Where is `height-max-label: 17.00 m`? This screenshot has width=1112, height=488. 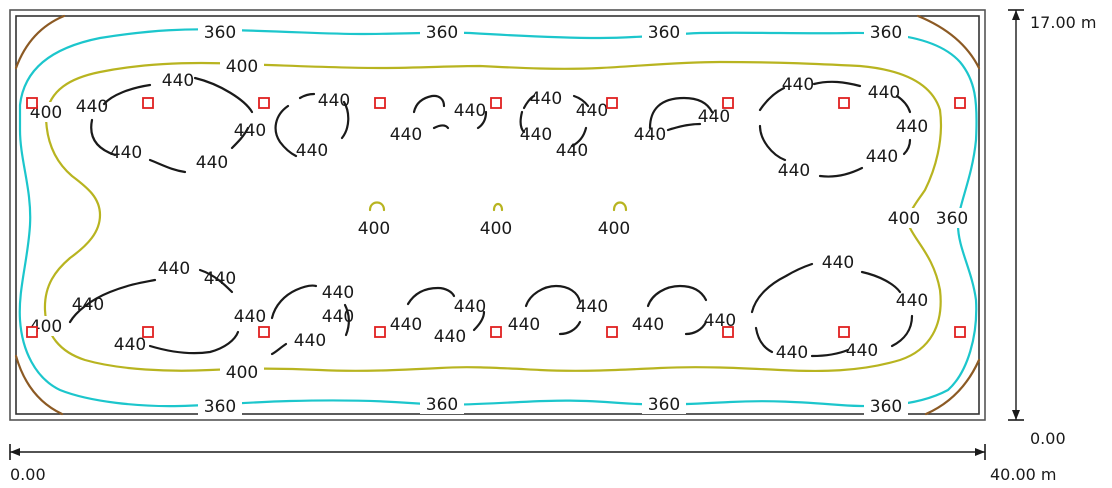
height-max-label: 17.00 m is located at coordinates (1063, 22).